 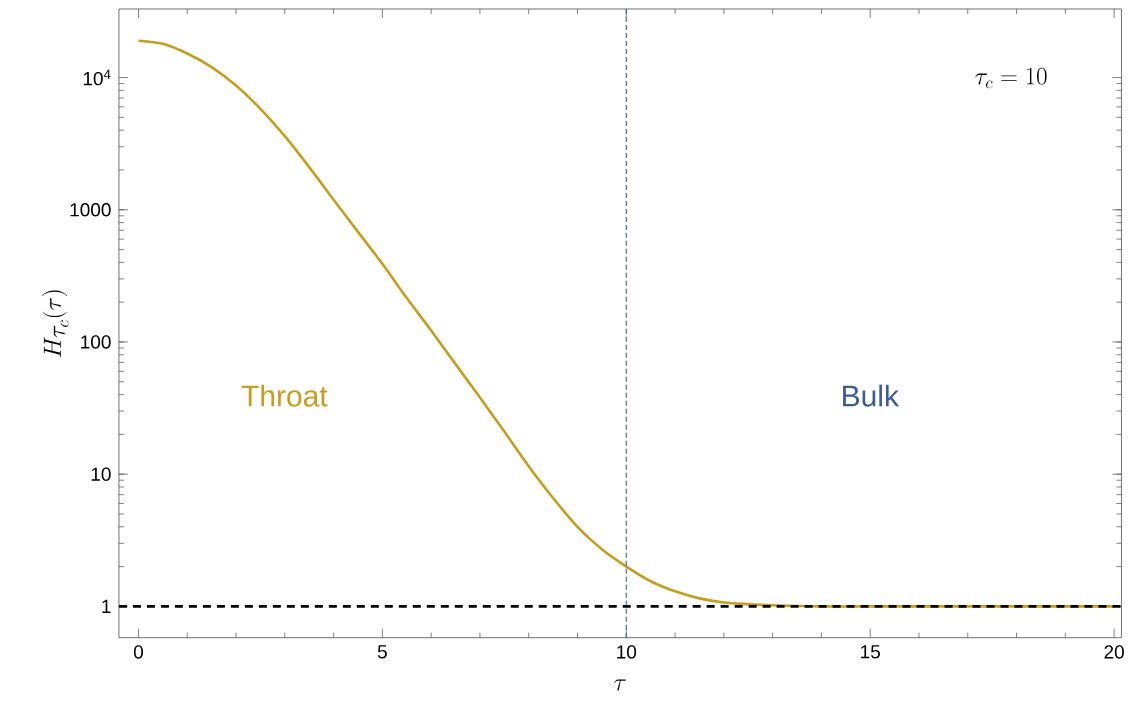 I want to click on x-tick-label: 0, so click(x=138, y=652).